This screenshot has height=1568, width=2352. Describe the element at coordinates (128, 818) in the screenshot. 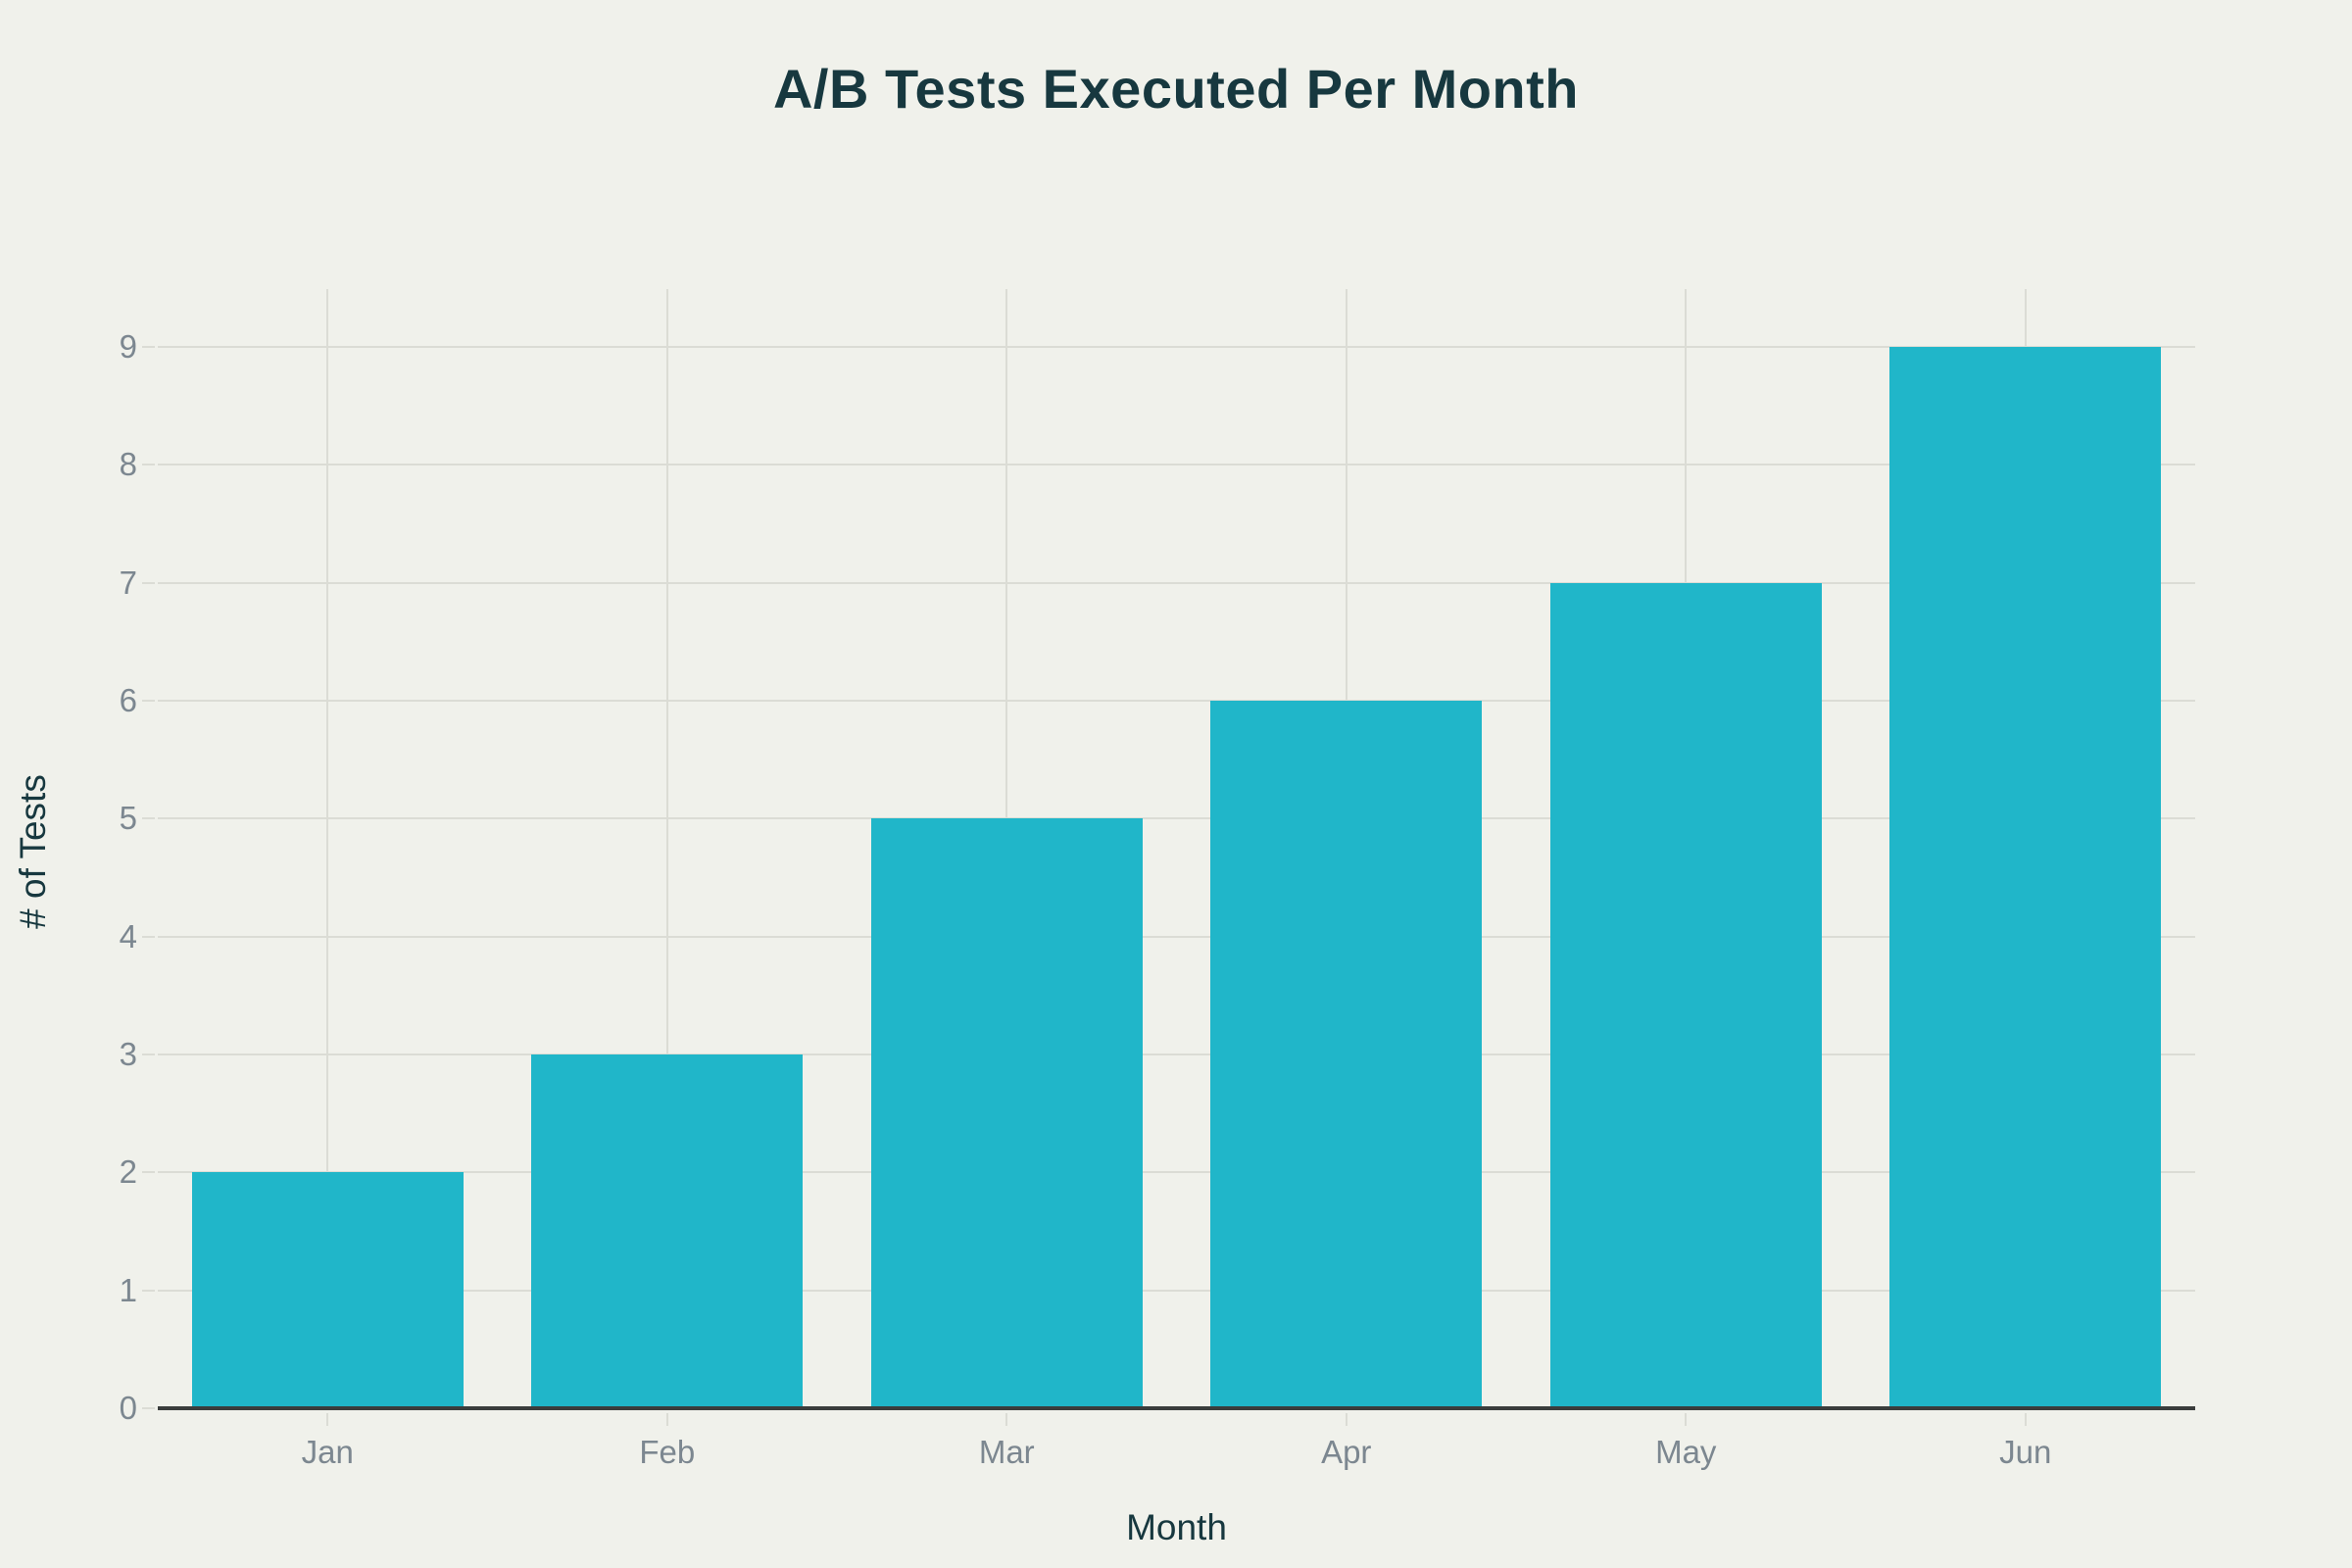

I see `y-tick-label: 5` at that location.